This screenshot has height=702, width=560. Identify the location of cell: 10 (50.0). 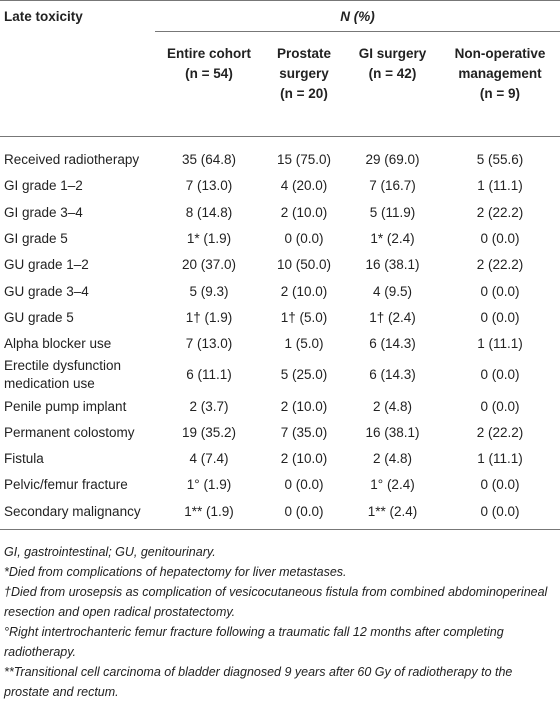
(304, 265).